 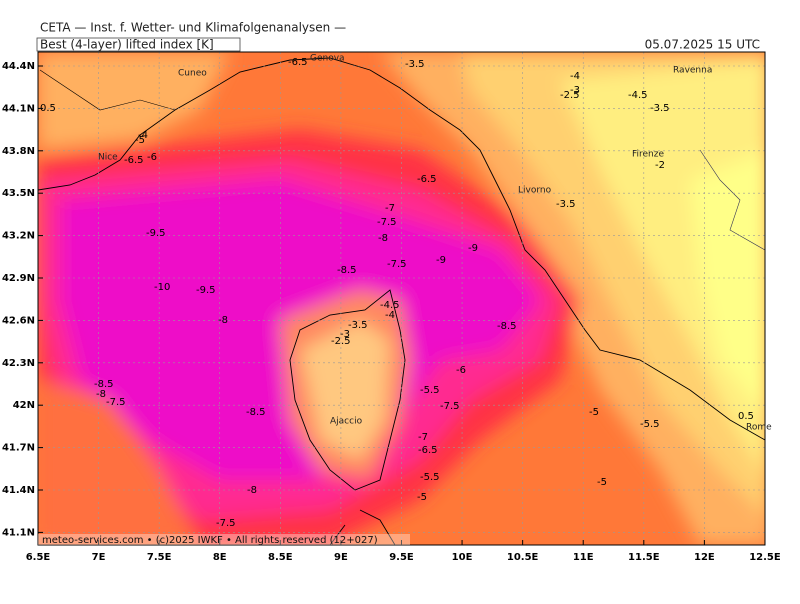 What do you see at coordinates (162, 287) in the screenshot?
I see `contour-label: -10` at bounding box center [162, 287].